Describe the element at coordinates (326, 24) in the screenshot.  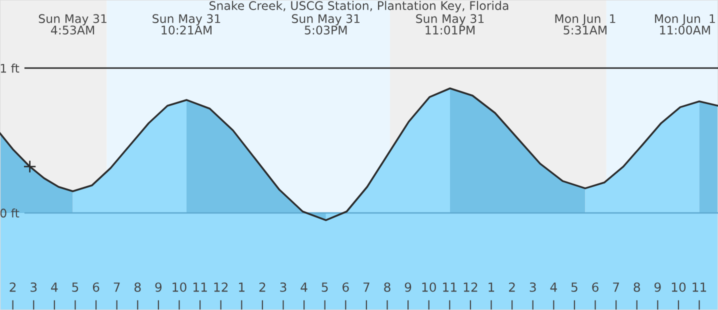
I see `annotation: Sun May 31 5:03PM` at that location.